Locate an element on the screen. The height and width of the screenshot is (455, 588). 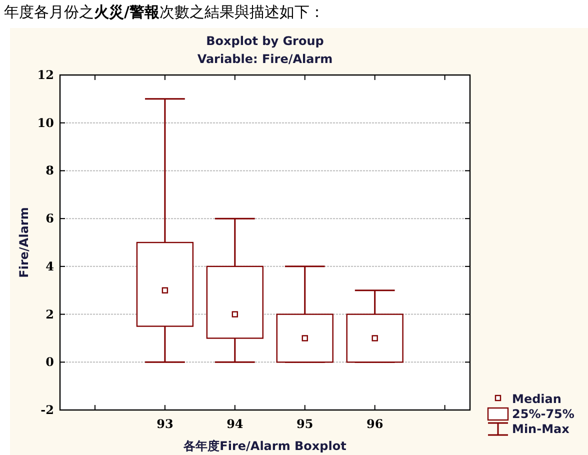
y-tick-label: 0 is located at coordinates (50, 362).